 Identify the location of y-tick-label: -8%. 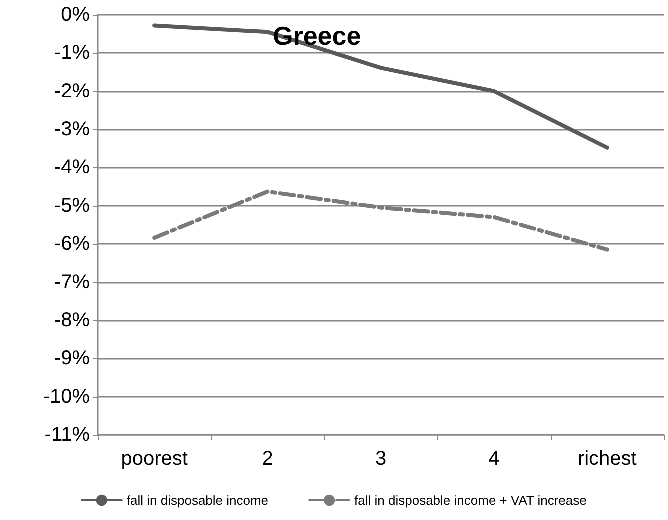
(72, 320).